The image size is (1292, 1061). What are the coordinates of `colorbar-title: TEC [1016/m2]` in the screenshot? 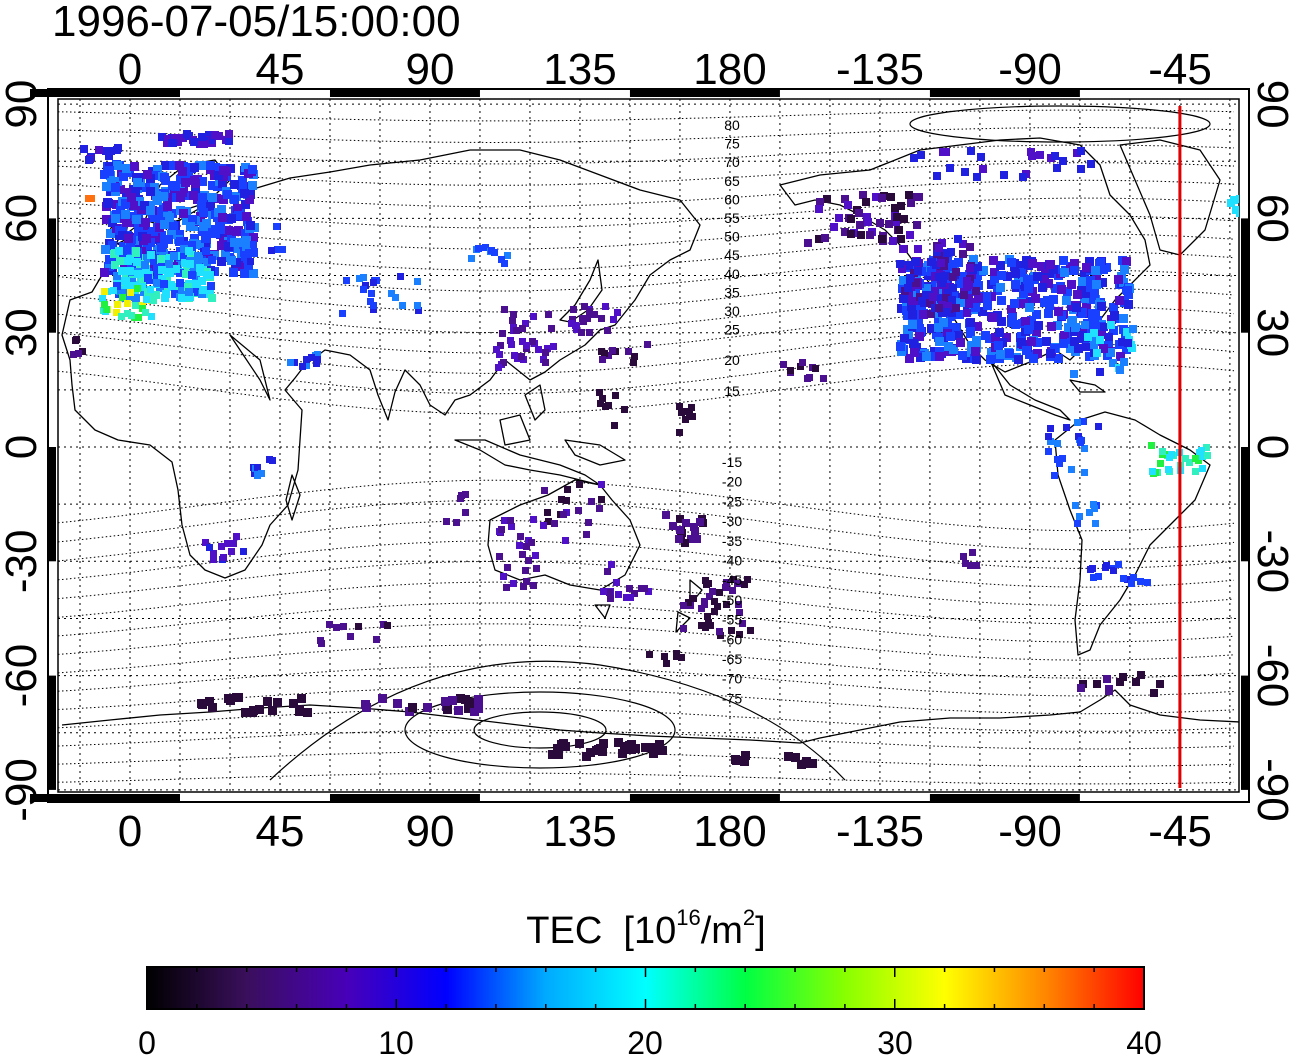 It's located at (646, 929).